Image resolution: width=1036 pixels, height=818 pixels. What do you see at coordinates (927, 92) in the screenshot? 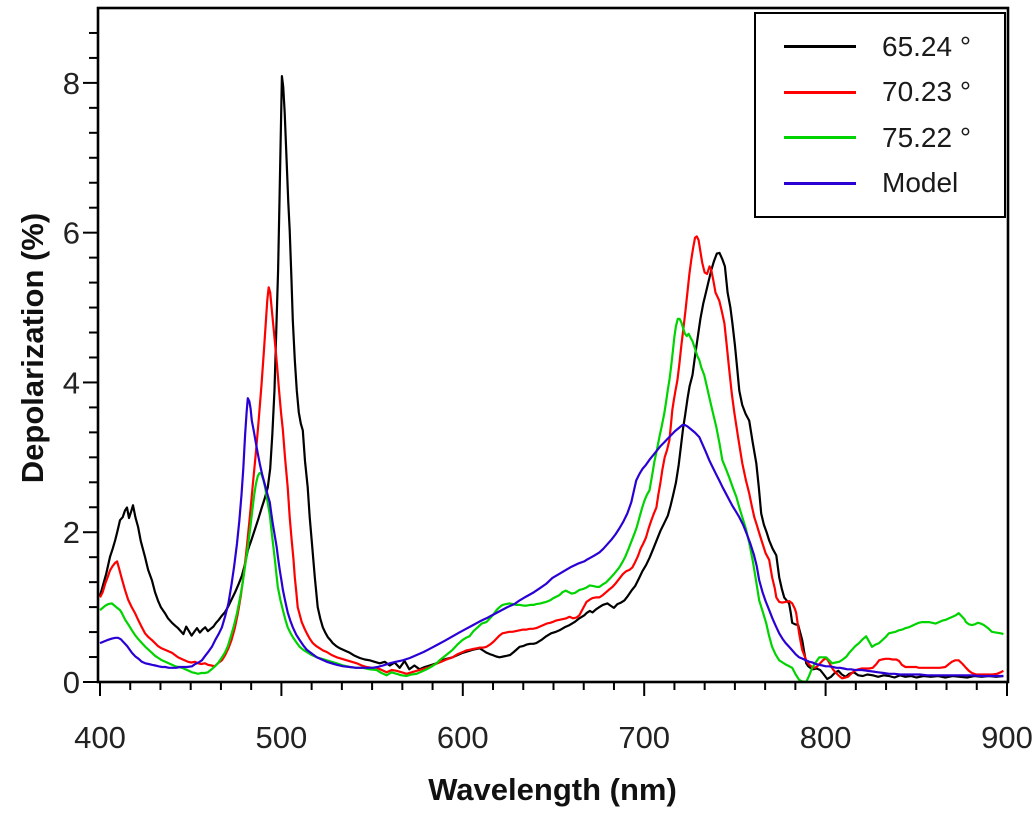
I see `legend-label-70deg: 70.23 °` at bounding box center [927, 92].